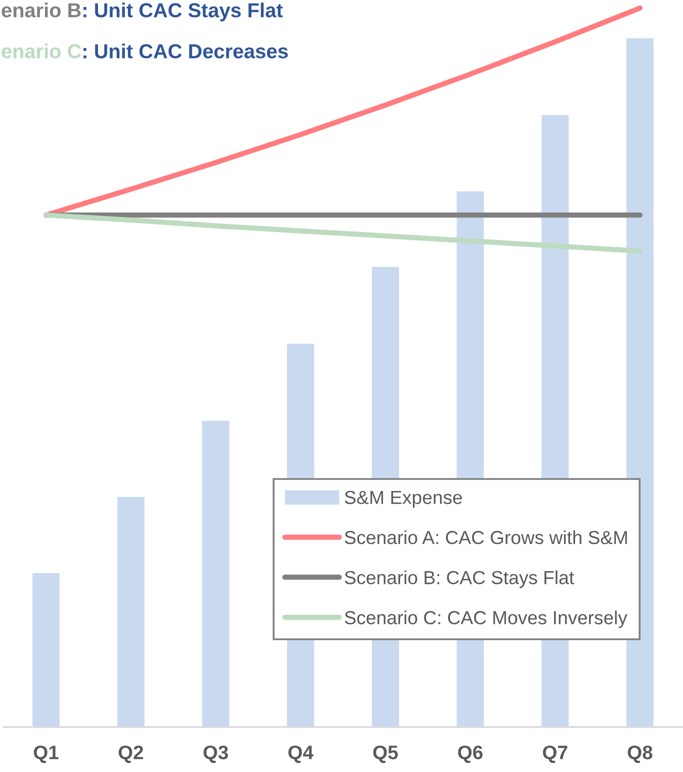 The image size is (683, 772). I want to click on annotation: : Unit CAC Decreases, so click(186, 51).